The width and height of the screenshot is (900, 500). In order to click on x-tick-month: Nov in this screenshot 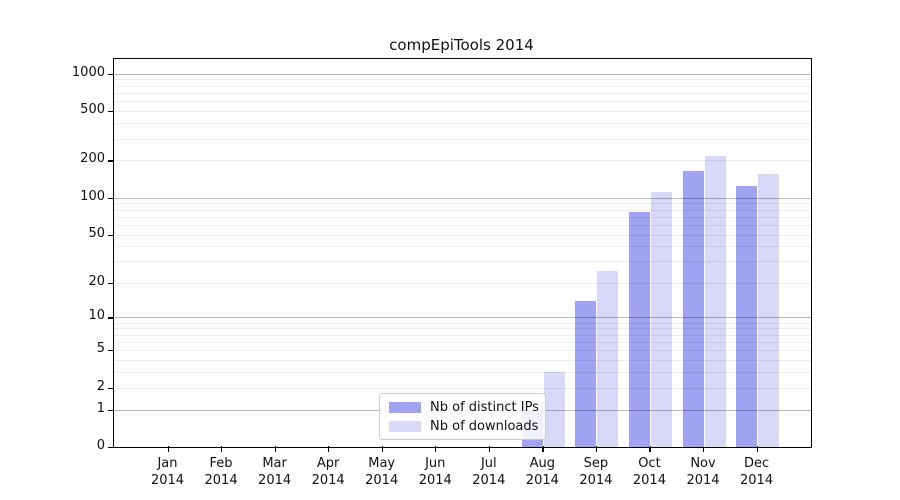, I will do `click(703, 463)`.